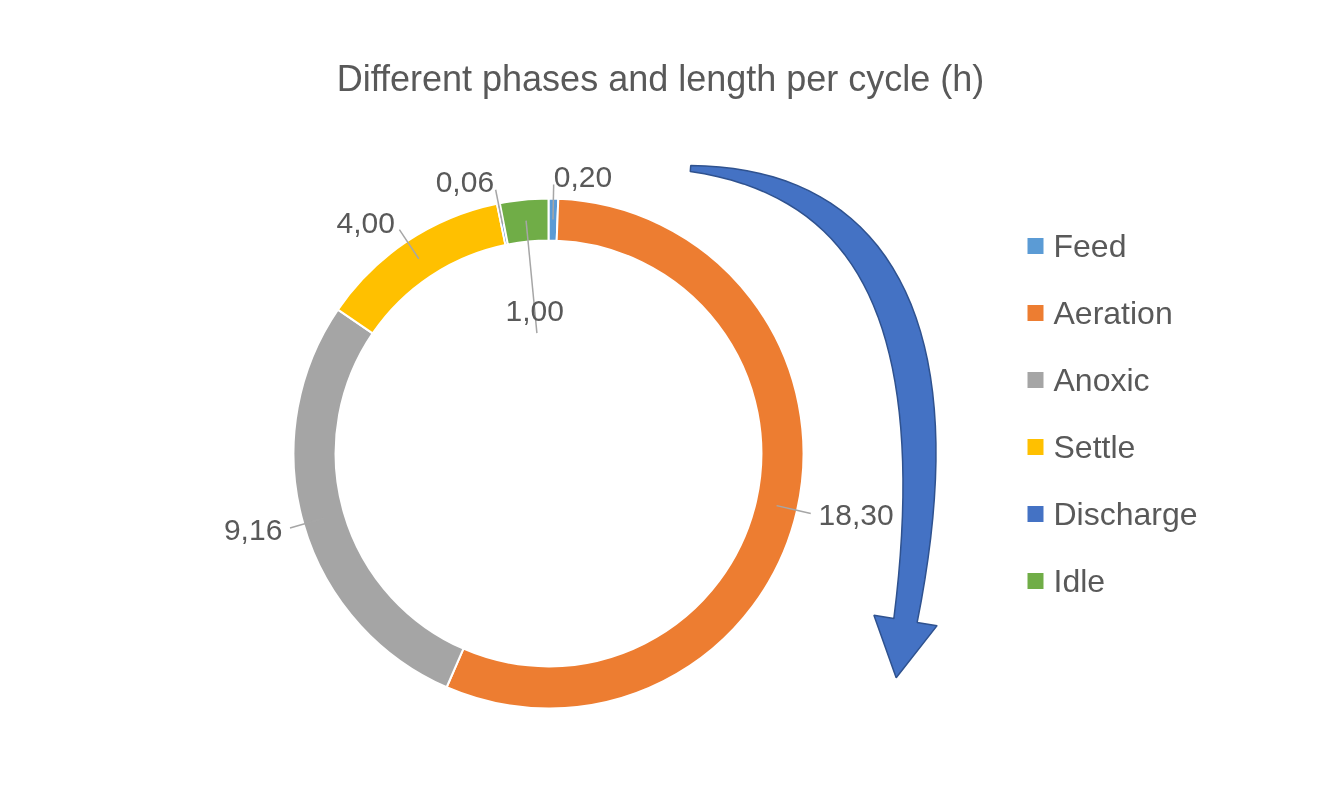 This screenshot has height=791, width=1327. I want to click on data-label: 0,06, so click(465, 181).